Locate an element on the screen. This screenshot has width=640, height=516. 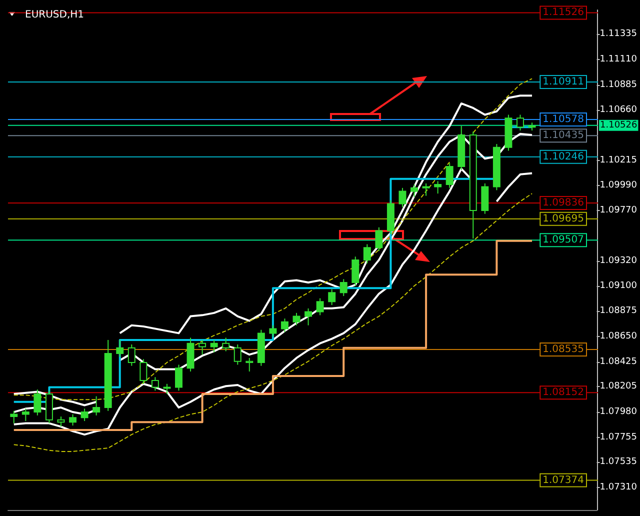
ref-line-label: 1.10578 is located at coordinates (563, 119).